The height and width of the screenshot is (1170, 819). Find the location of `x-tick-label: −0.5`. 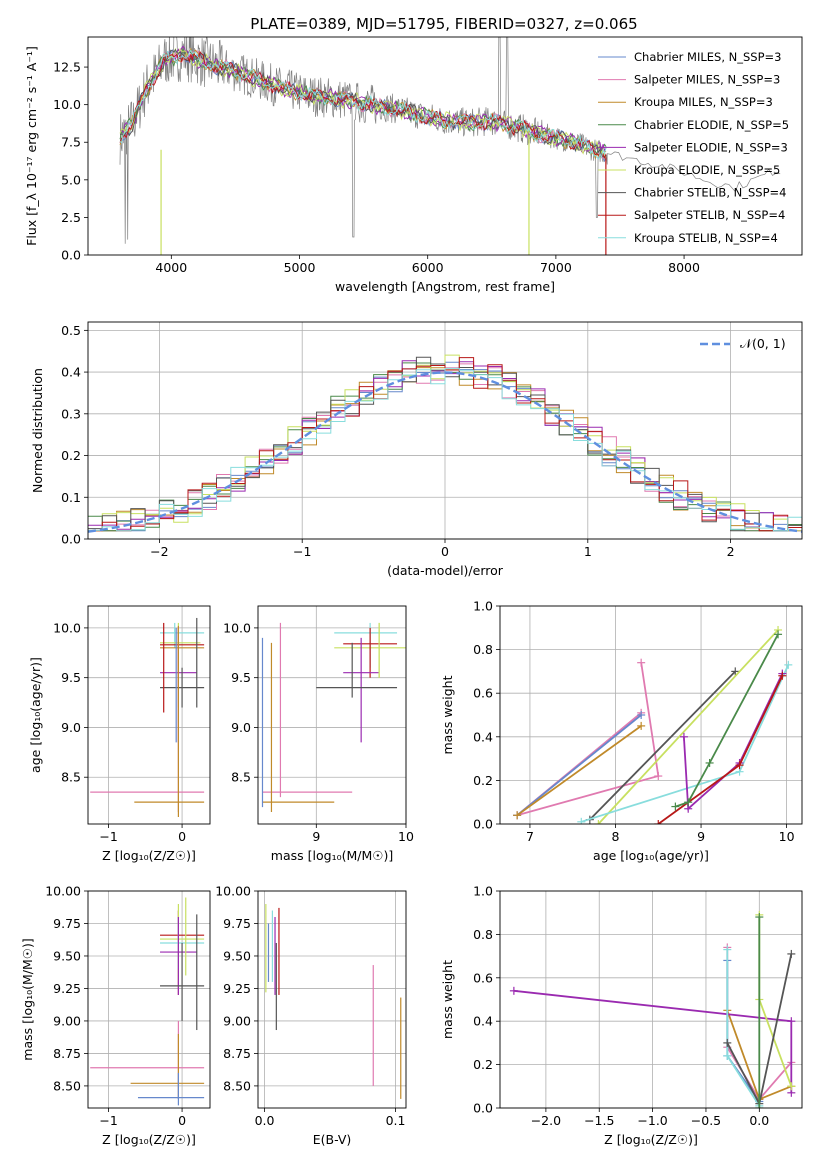

x-tick-label: −0.5 is located at coordinates (706, 1120).